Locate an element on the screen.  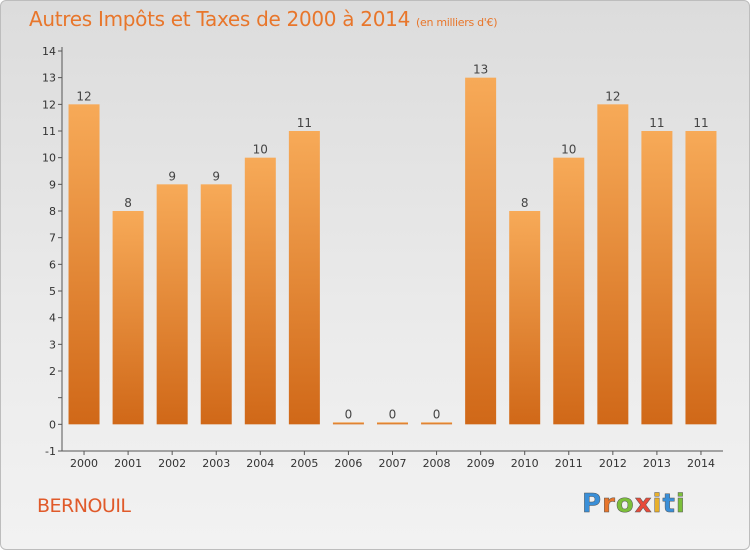
y-tick-label: 6 is located at coordinates (52, 264).